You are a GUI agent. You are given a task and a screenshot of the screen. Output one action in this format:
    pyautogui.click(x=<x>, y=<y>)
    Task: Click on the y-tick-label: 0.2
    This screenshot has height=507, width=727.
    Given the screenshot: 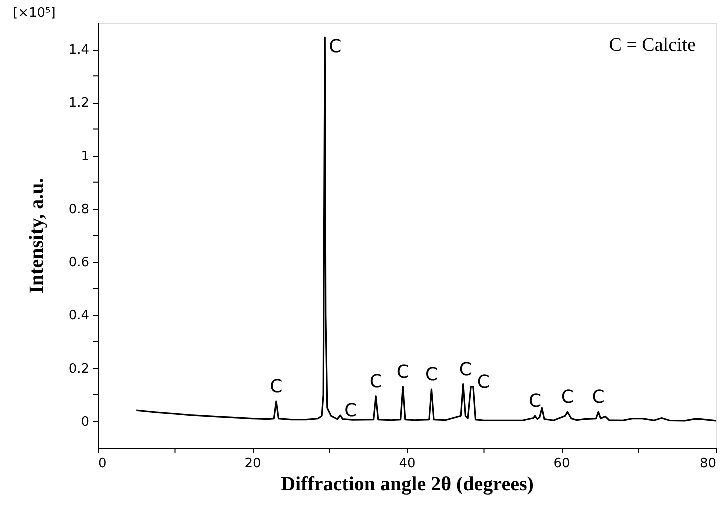 What is the action you would take?
    pyautogui.click(x=79, y=369)
    